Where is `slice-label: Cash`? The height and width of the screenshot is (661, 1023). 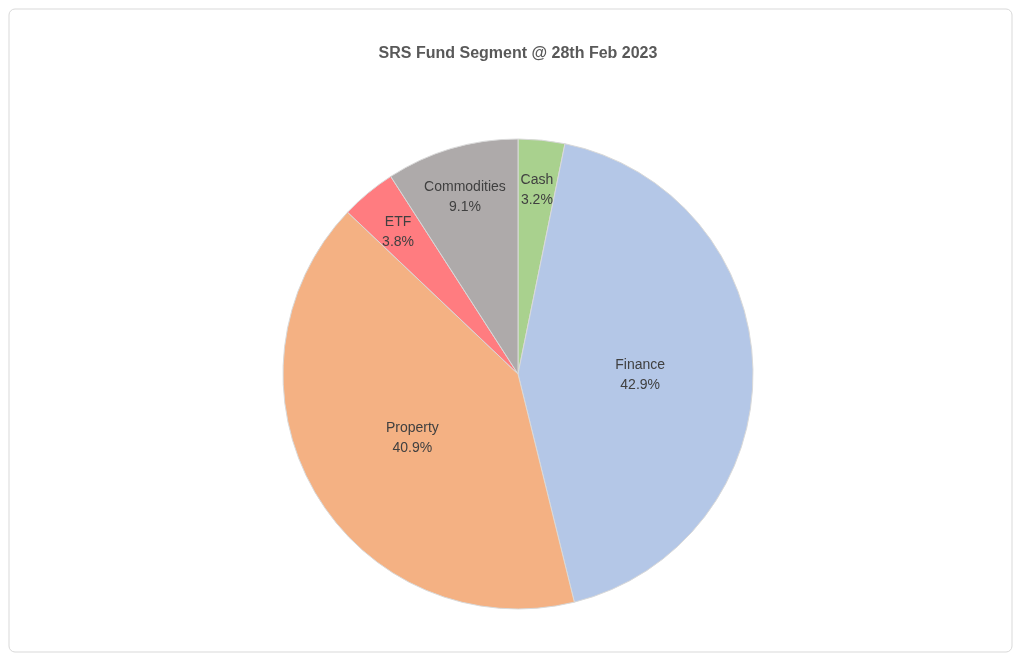 slice-label: Cash is located at coordinates (537, 178).